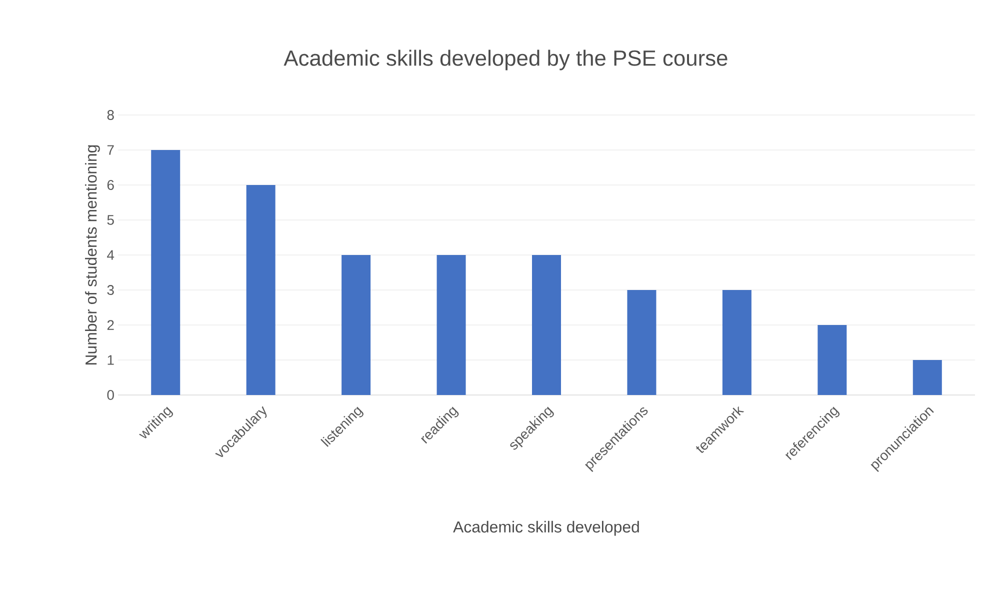 The width and height of the screenshot is (992, 605). What do you see at coordinates (110, 395) in the screenshot?
I see `y-tick-label: 0` at bounding box center [110, 395].